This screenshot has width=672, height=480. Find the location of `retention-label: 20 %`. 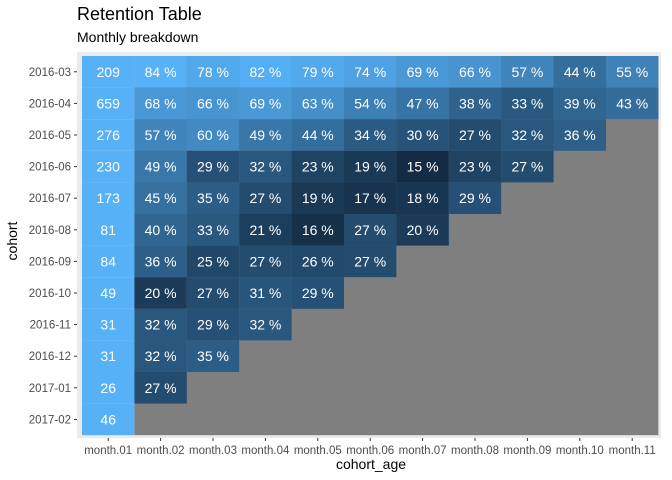

retention-label: 20 % is located at coordinates (423, 230).